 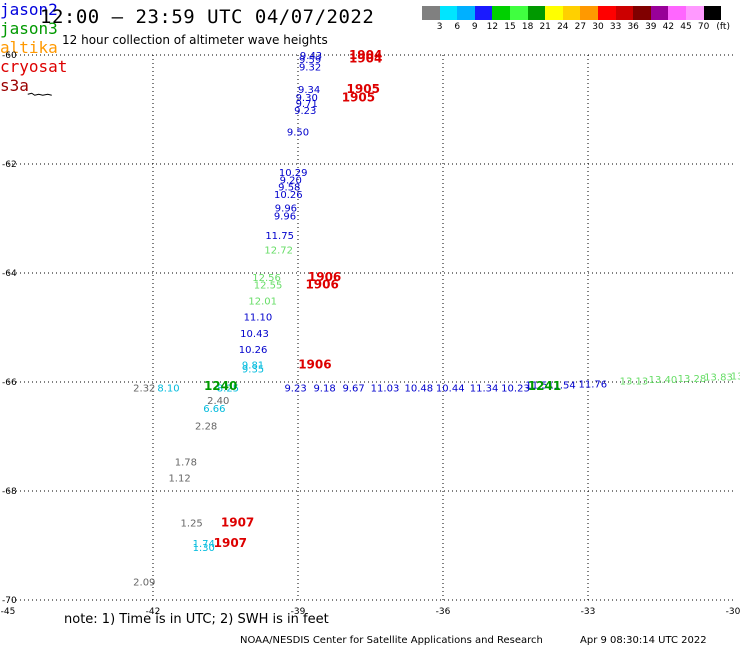 What do you see at coordinates (298, 133) in the screenshot?
I see `swh-value-label: 9.50` at bounding box center [298, 133].